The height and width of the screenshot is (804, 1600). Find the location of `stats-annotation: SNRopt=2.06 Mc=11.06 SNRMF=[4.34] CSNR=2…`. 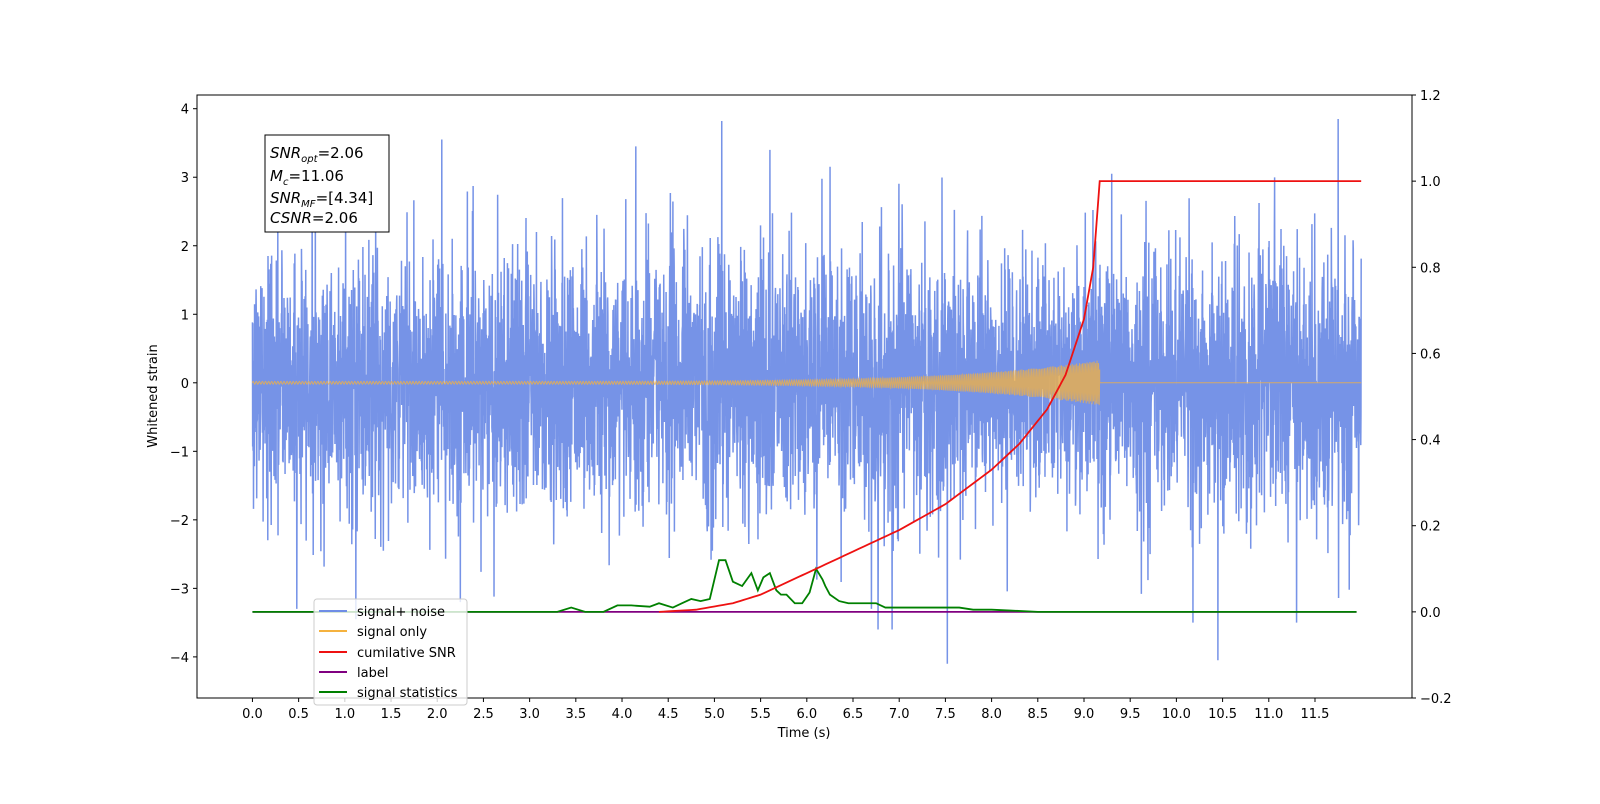

stats-annotation: SNRopt=2.06 Mc=11.06 SNRMF=[4.34] CSNR=2… is located at coordinates (327, 183).